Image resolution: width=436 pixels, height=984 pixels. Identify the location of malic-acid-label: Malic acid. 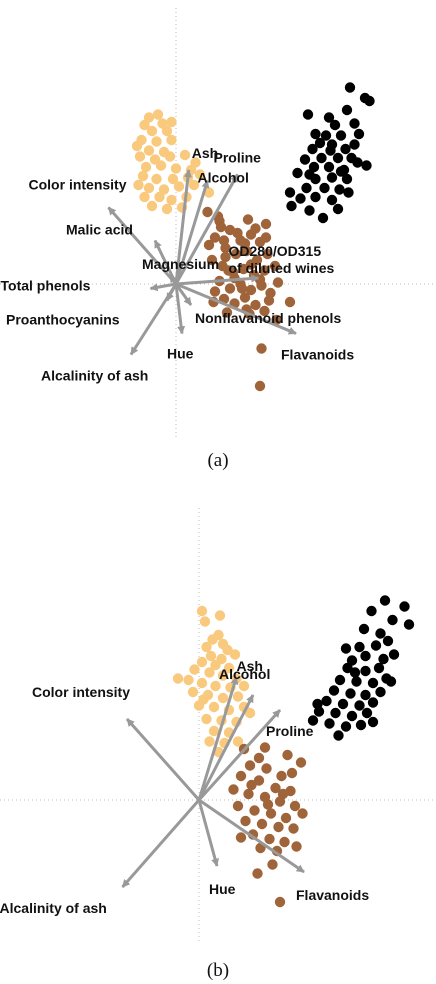
(99, 230).